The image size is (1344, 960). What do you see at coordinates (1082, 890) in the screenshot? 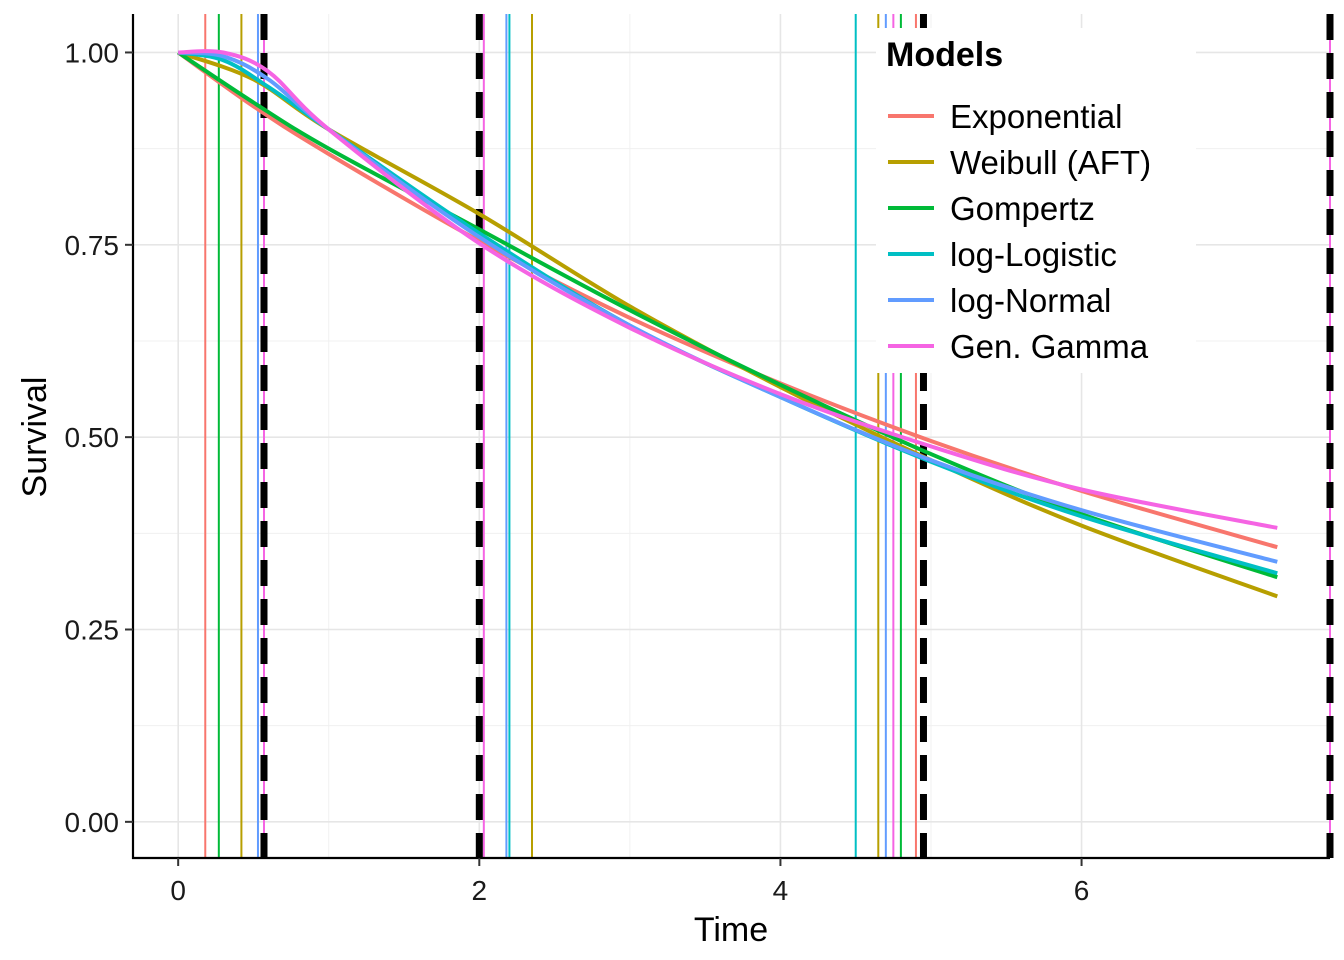
I see `x-tick-label: 6` at bounding box center [1082, 890].